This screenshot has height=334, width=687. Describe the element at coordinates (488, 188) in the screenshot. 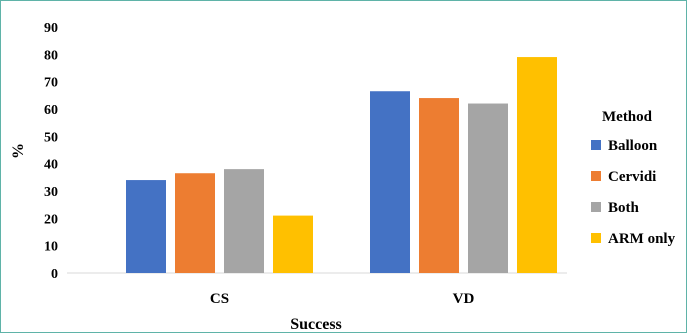

I see `bar-vd-both` at that location.